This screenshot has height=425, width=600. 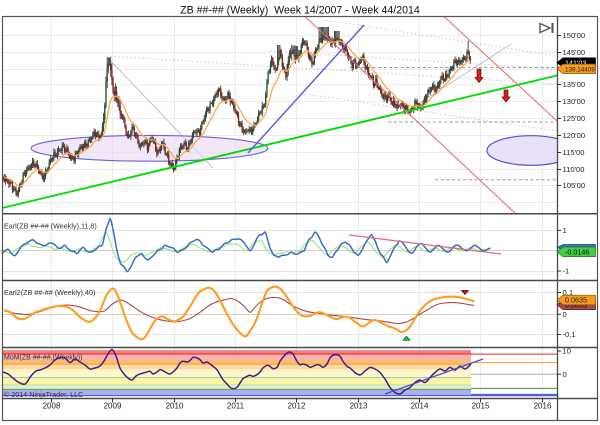 I want to click on svg-text: 2015, so click(x=481, y=406).